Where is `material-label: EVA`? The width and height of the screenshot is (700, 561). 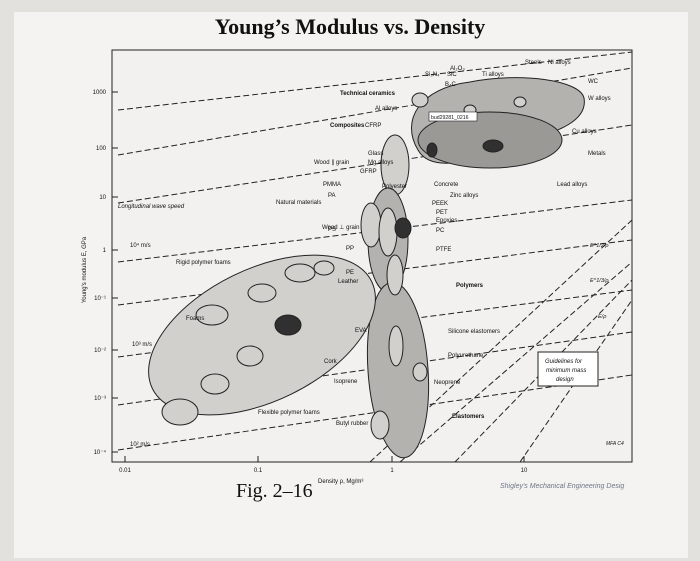
material-label: EVA is located at coordinates (361, 331).